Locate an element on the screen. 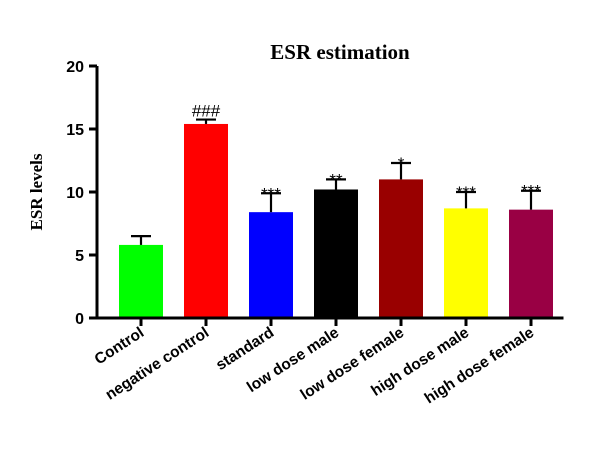 The width and height of the screenshot is (609, 476). chart-title: ESR estimation is located at coordinates (340, 52).